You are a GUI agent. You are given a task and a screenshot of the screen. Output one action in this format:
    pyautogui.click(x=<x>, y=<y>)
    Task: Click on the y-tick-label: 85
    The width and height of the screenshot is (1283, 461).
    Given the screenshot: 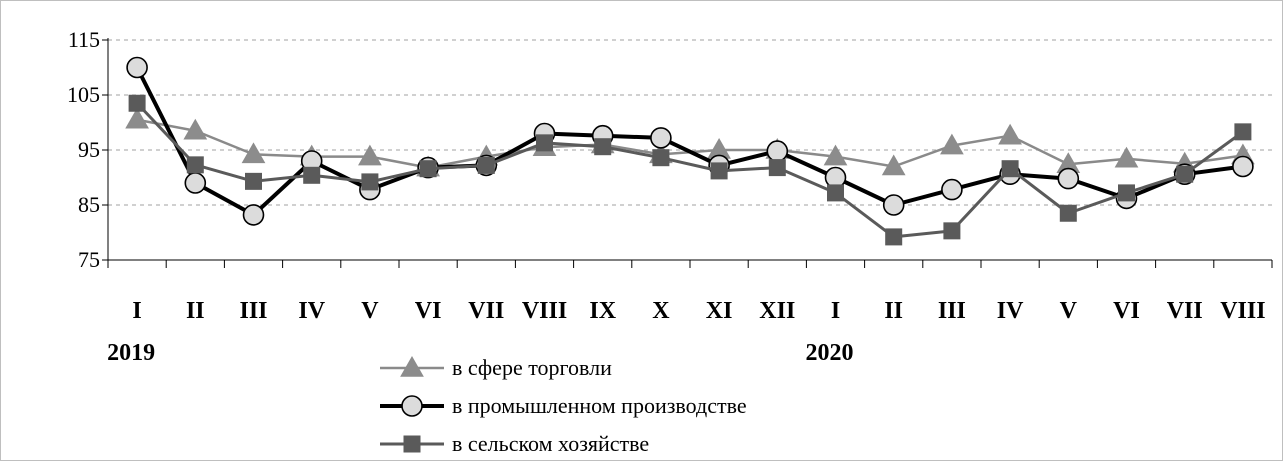 What is the action you would take?
    pyautogui.click(x=89, y=204)
    